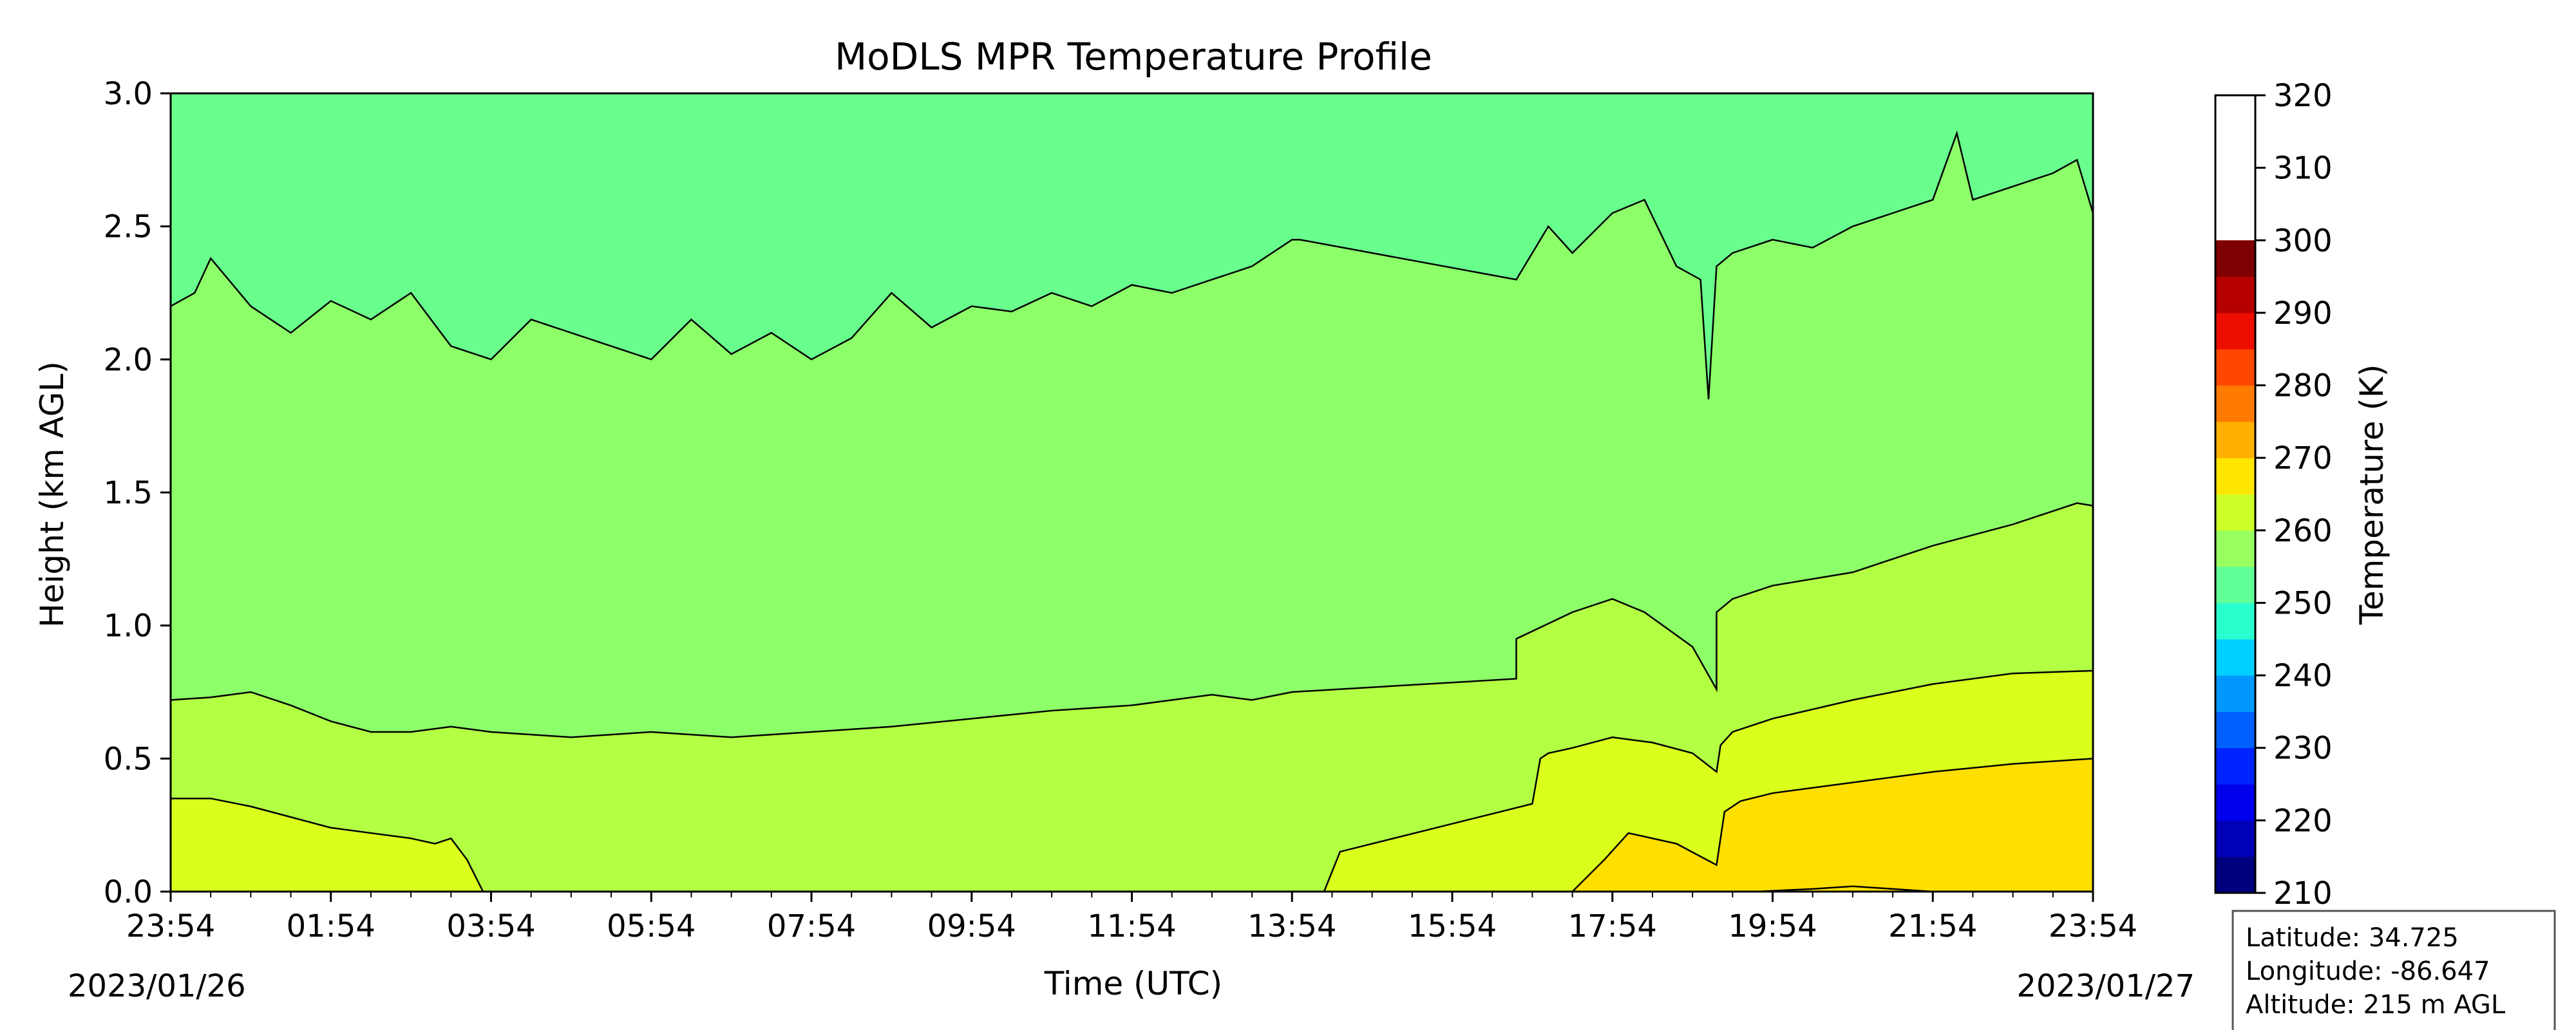 This screenshot has width=2576, height=1030. I want to click on colorbar-label: Temperature (K), so click(2372, 494).